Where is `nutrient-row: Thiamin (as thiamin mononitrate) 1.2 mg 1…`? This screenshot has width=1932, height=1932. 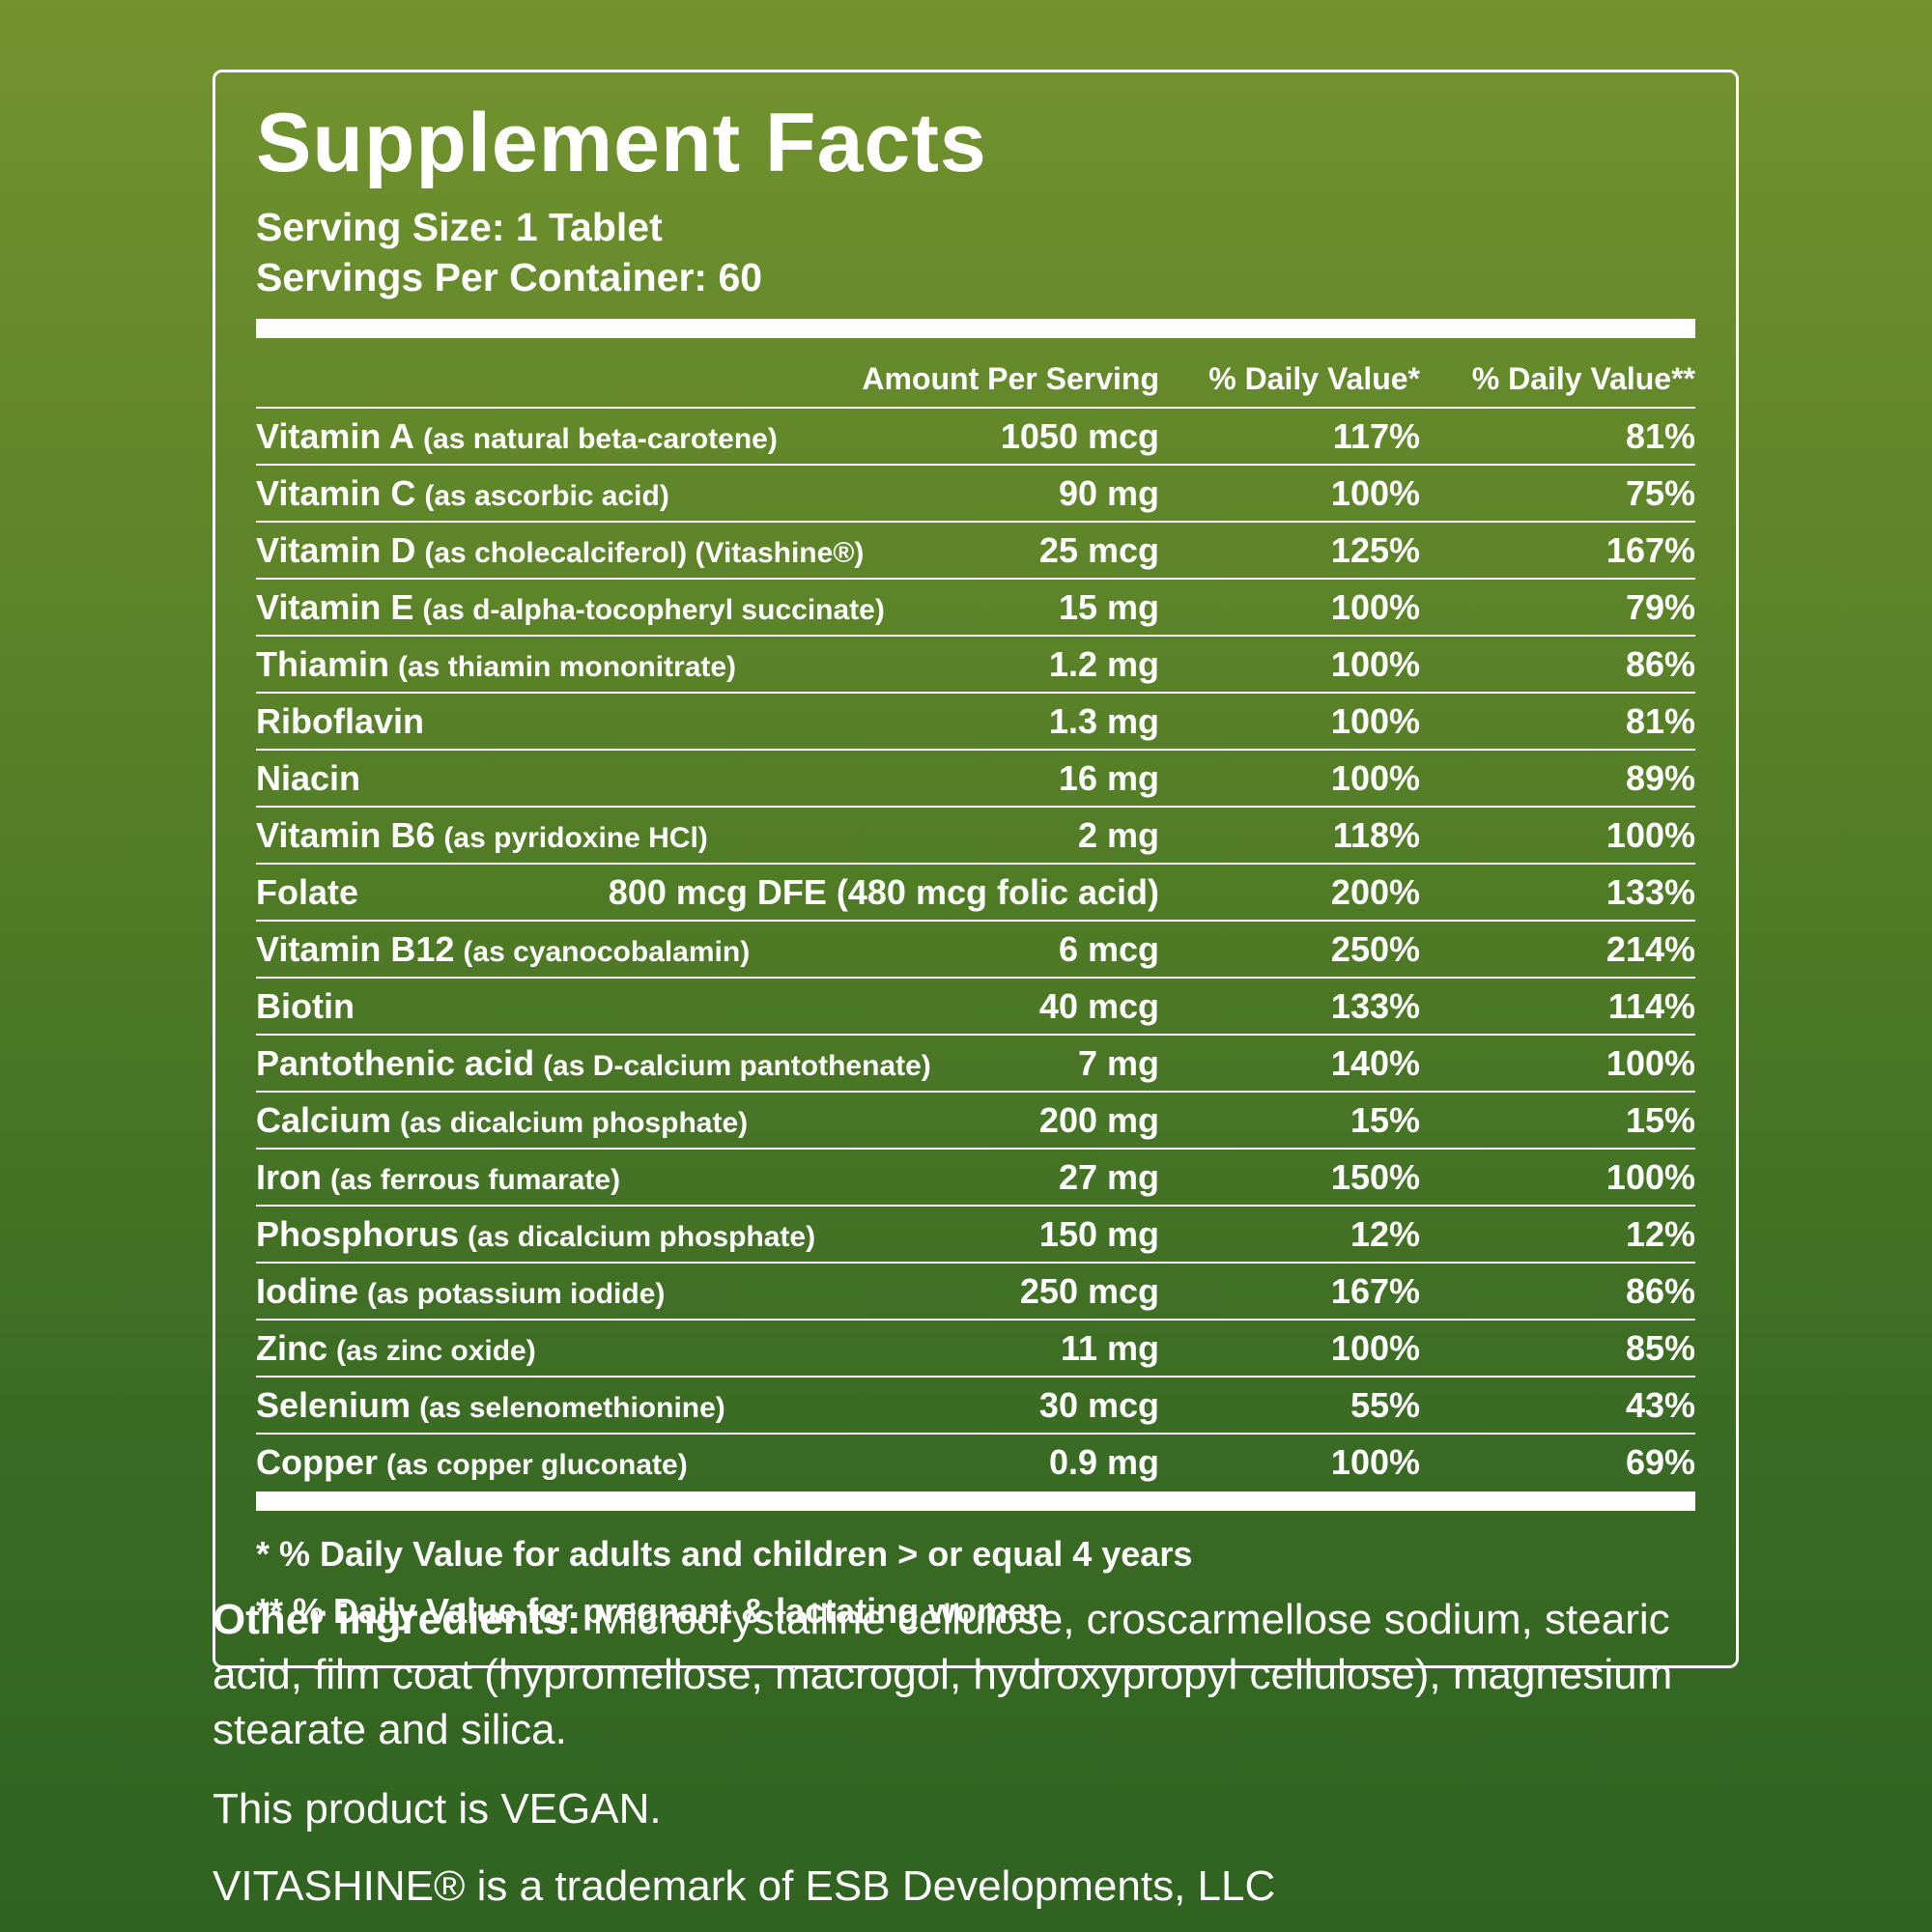
nutrient-row: Thiamin (as thiamin mononitrate) 1.2 mg 1… is located at coordinates (975, 663).